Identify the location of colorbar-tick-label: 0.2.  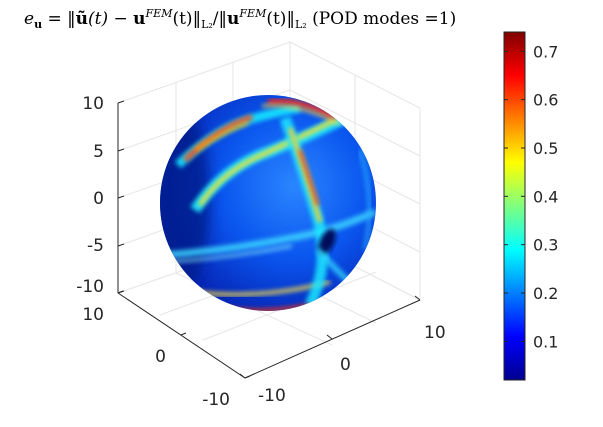
(545, 293).